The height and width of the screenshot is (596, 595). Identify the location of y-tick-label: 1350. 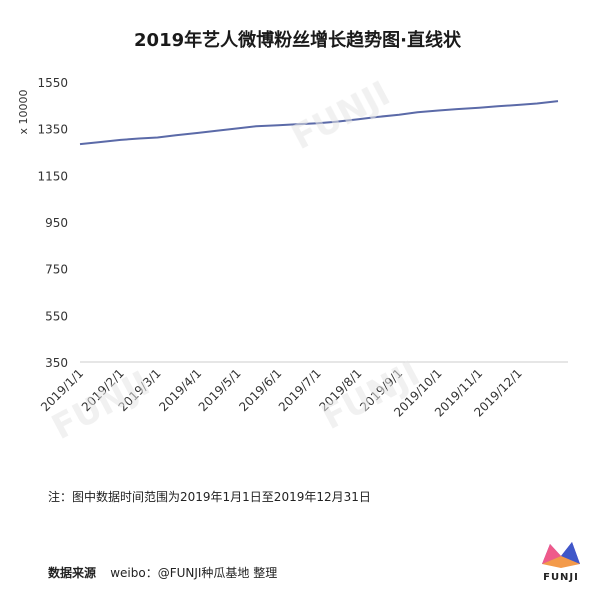
(52, 130).